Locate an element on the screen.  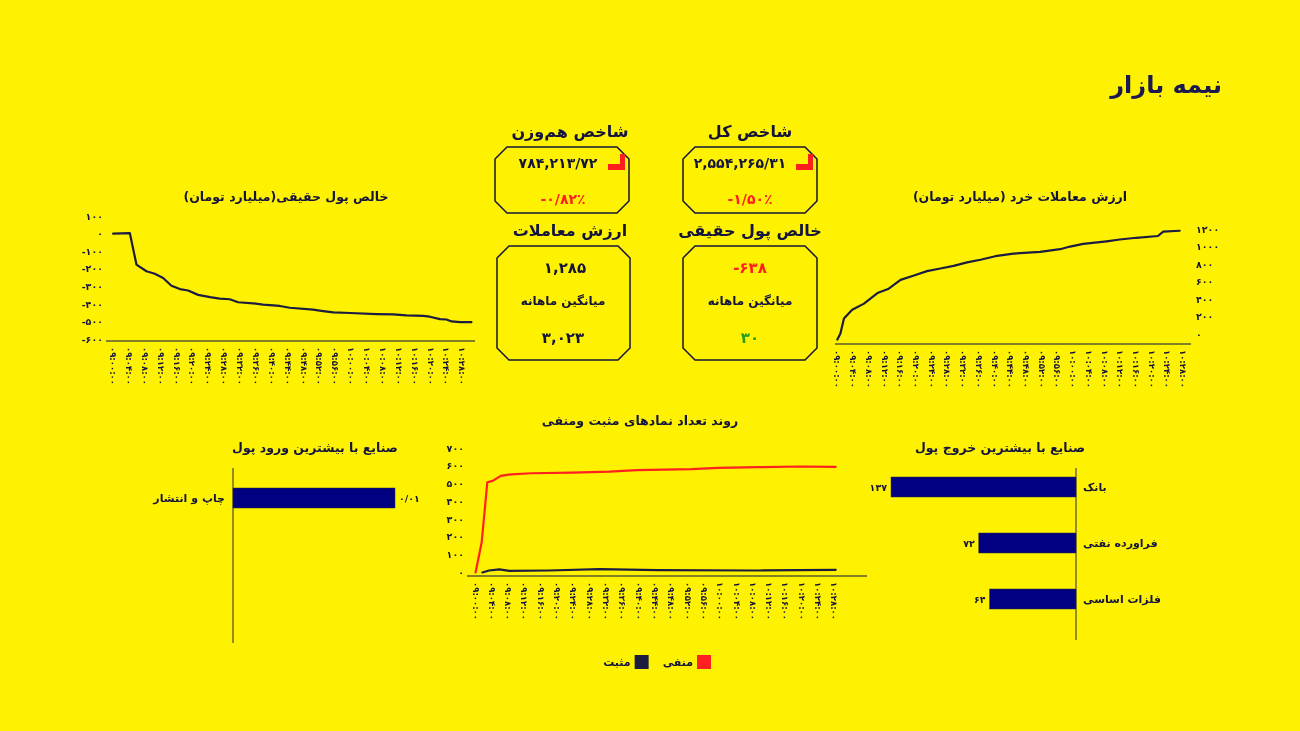
data-label: ۱۳۷ is located at coordinates (878, 487).